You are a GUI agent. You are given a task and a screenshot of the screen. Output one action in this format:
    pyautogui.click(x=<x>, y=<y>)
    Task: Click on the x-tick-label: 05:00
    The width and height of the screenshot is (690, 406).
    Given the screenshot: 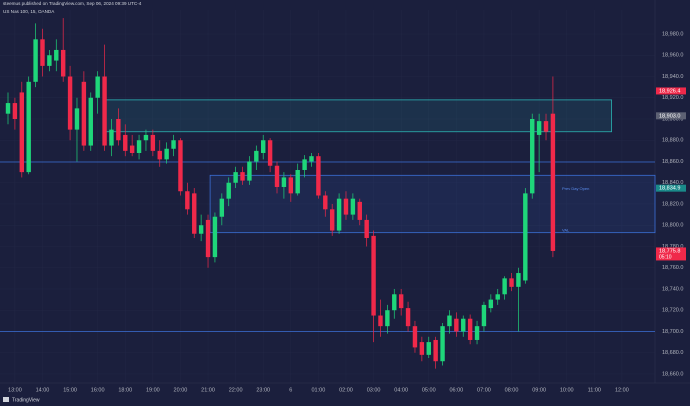 What is the action you would take?
    pyautogui.click(x=429, y=390)
    